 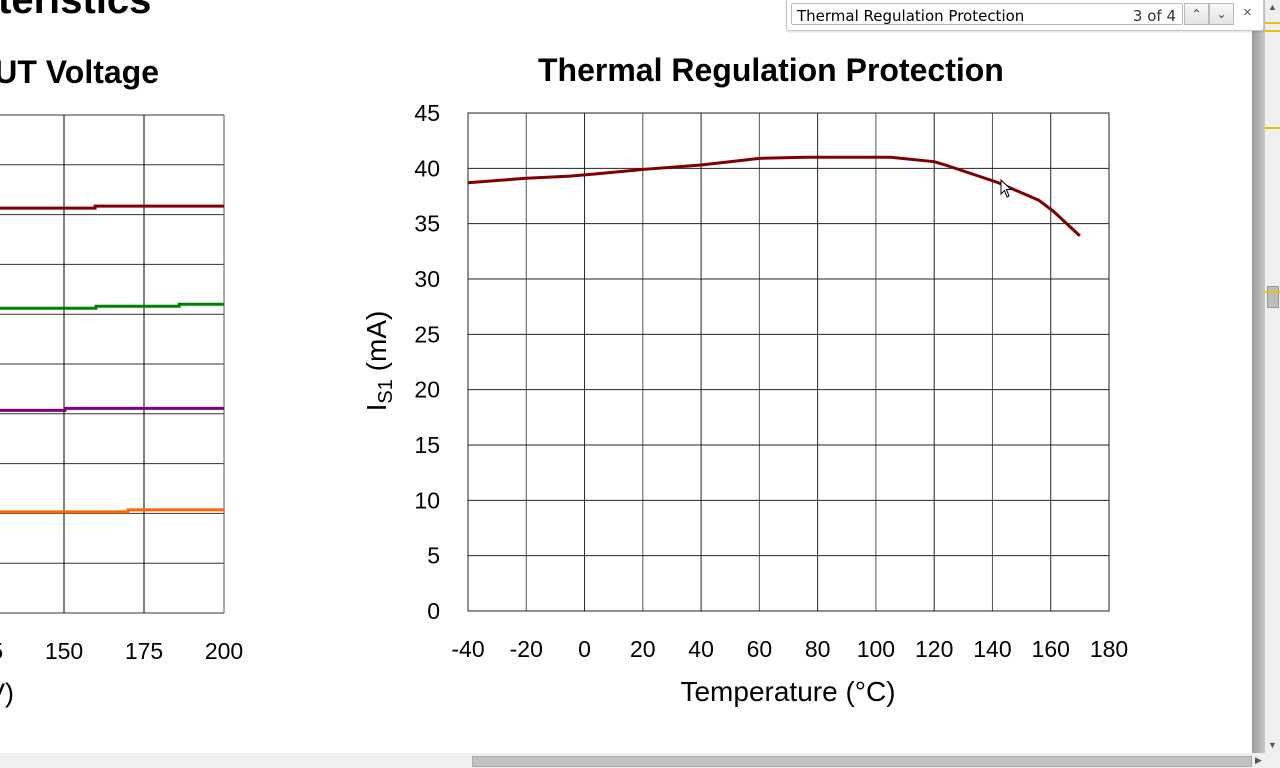 What do you see at coordinates (818, 649) in the screenshot?
I see `x-tick-label: 80` at bounding box center [818, 649].